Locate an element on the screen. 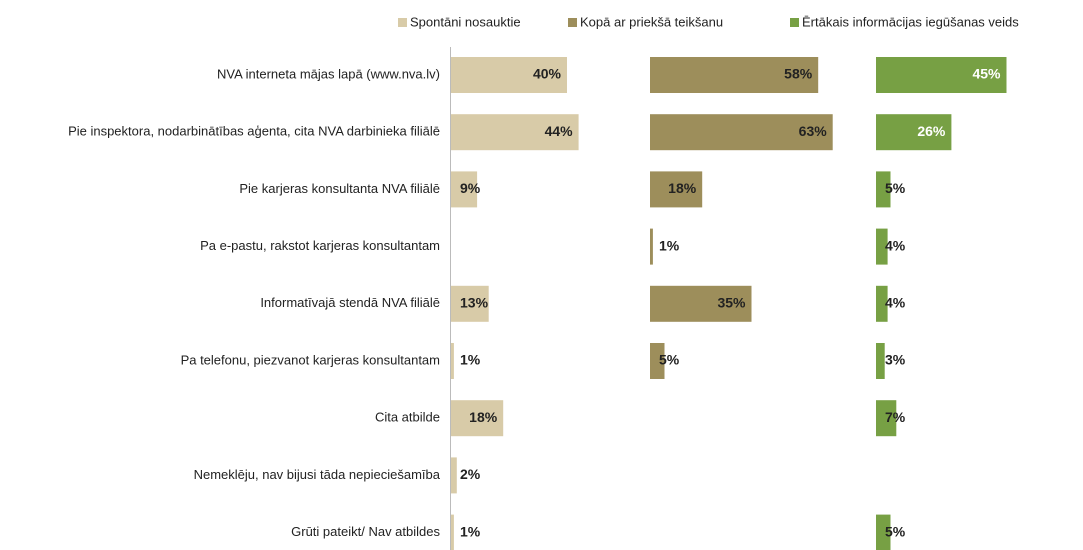  value-label: 44% is located at coordinates (559, 131).